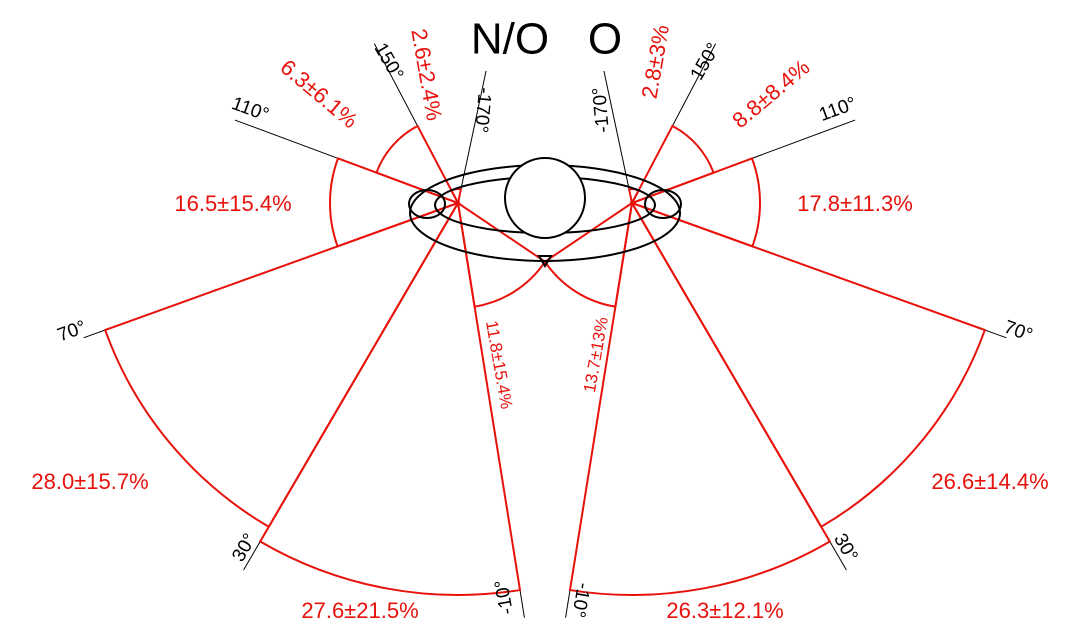 The height and width of the screenshot is (629, 1078). What do you see at coordinates (426, 75) in the screenshot?
I see `sector-label: 2.6±2.4%` at bounding box center [426, 75].